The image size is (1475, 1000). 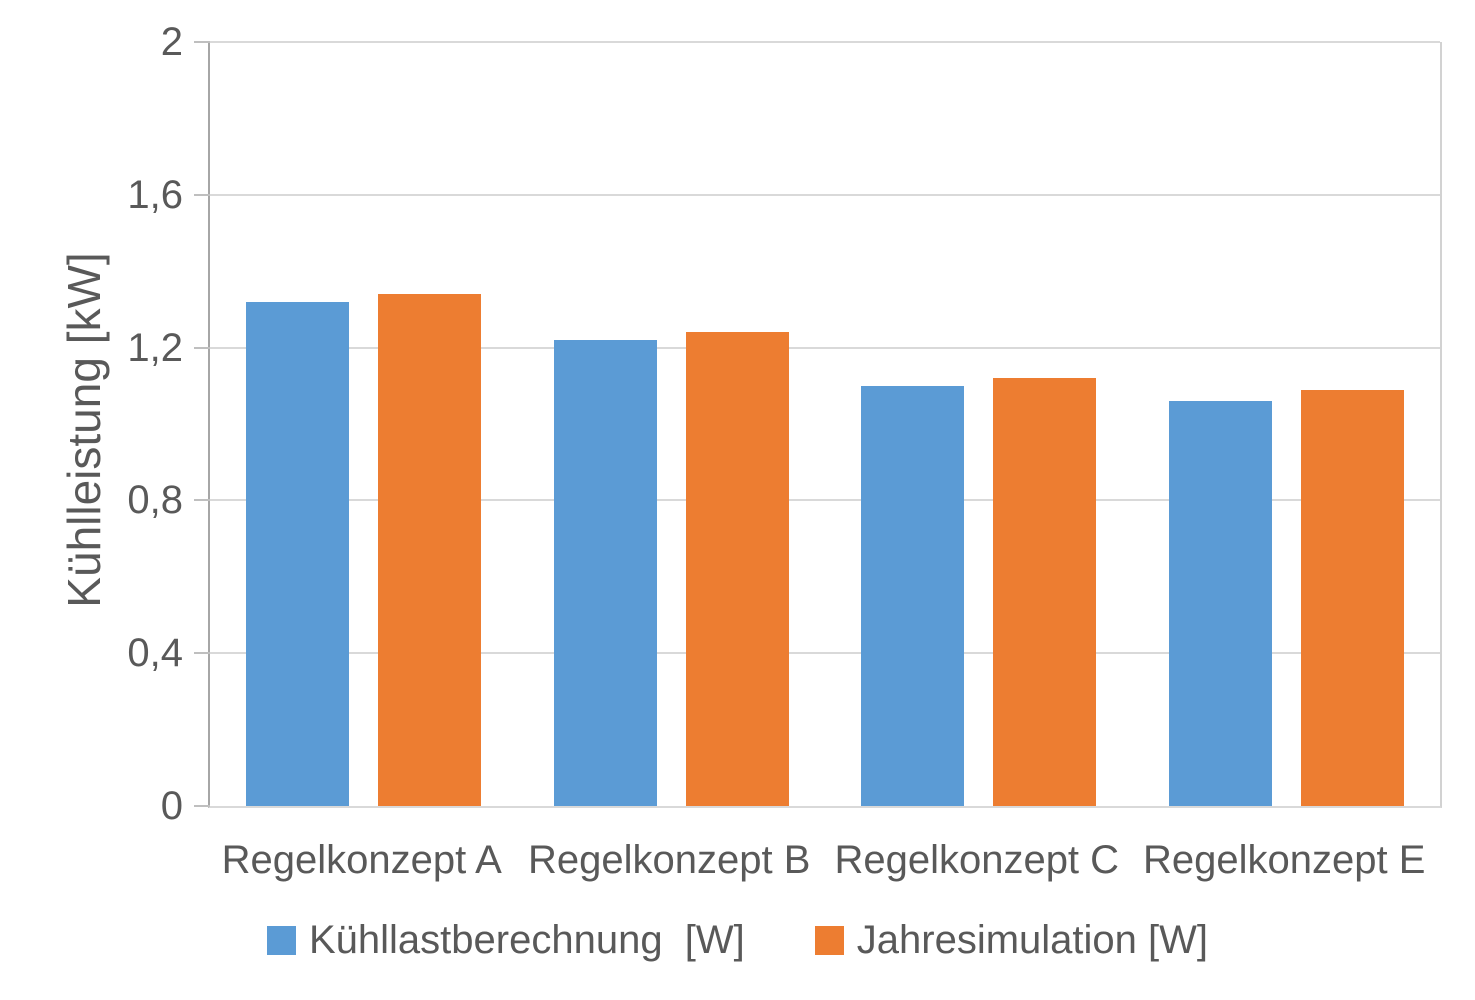 What do you see at coordinates (155, 500) in the screenshot?
I see `y-tick-label-0-8: 0,8` at bounding box center [155, 500].